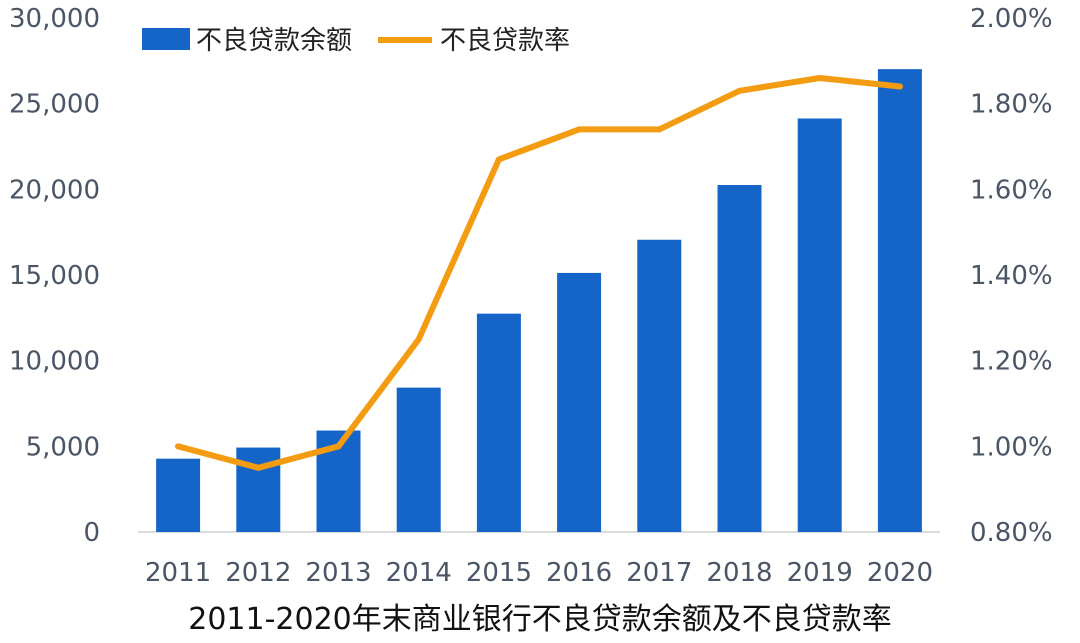 This screenshot has height=643, width=1080. I want to click on x-tick-label: 2014, so click(419, 573).